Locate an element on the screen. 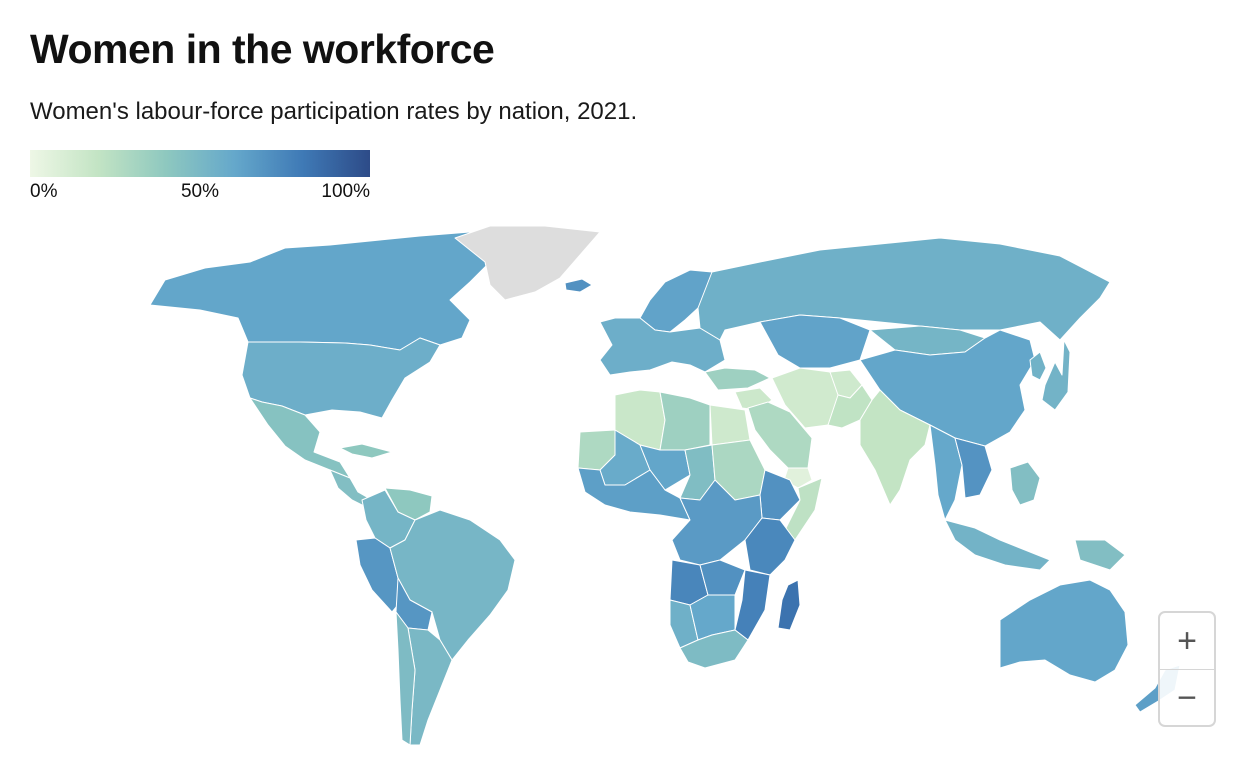 Image resolution: width=1260 pixels, height=778 pixels. zoom-in-button: + is located at coordinates (1187, 641).